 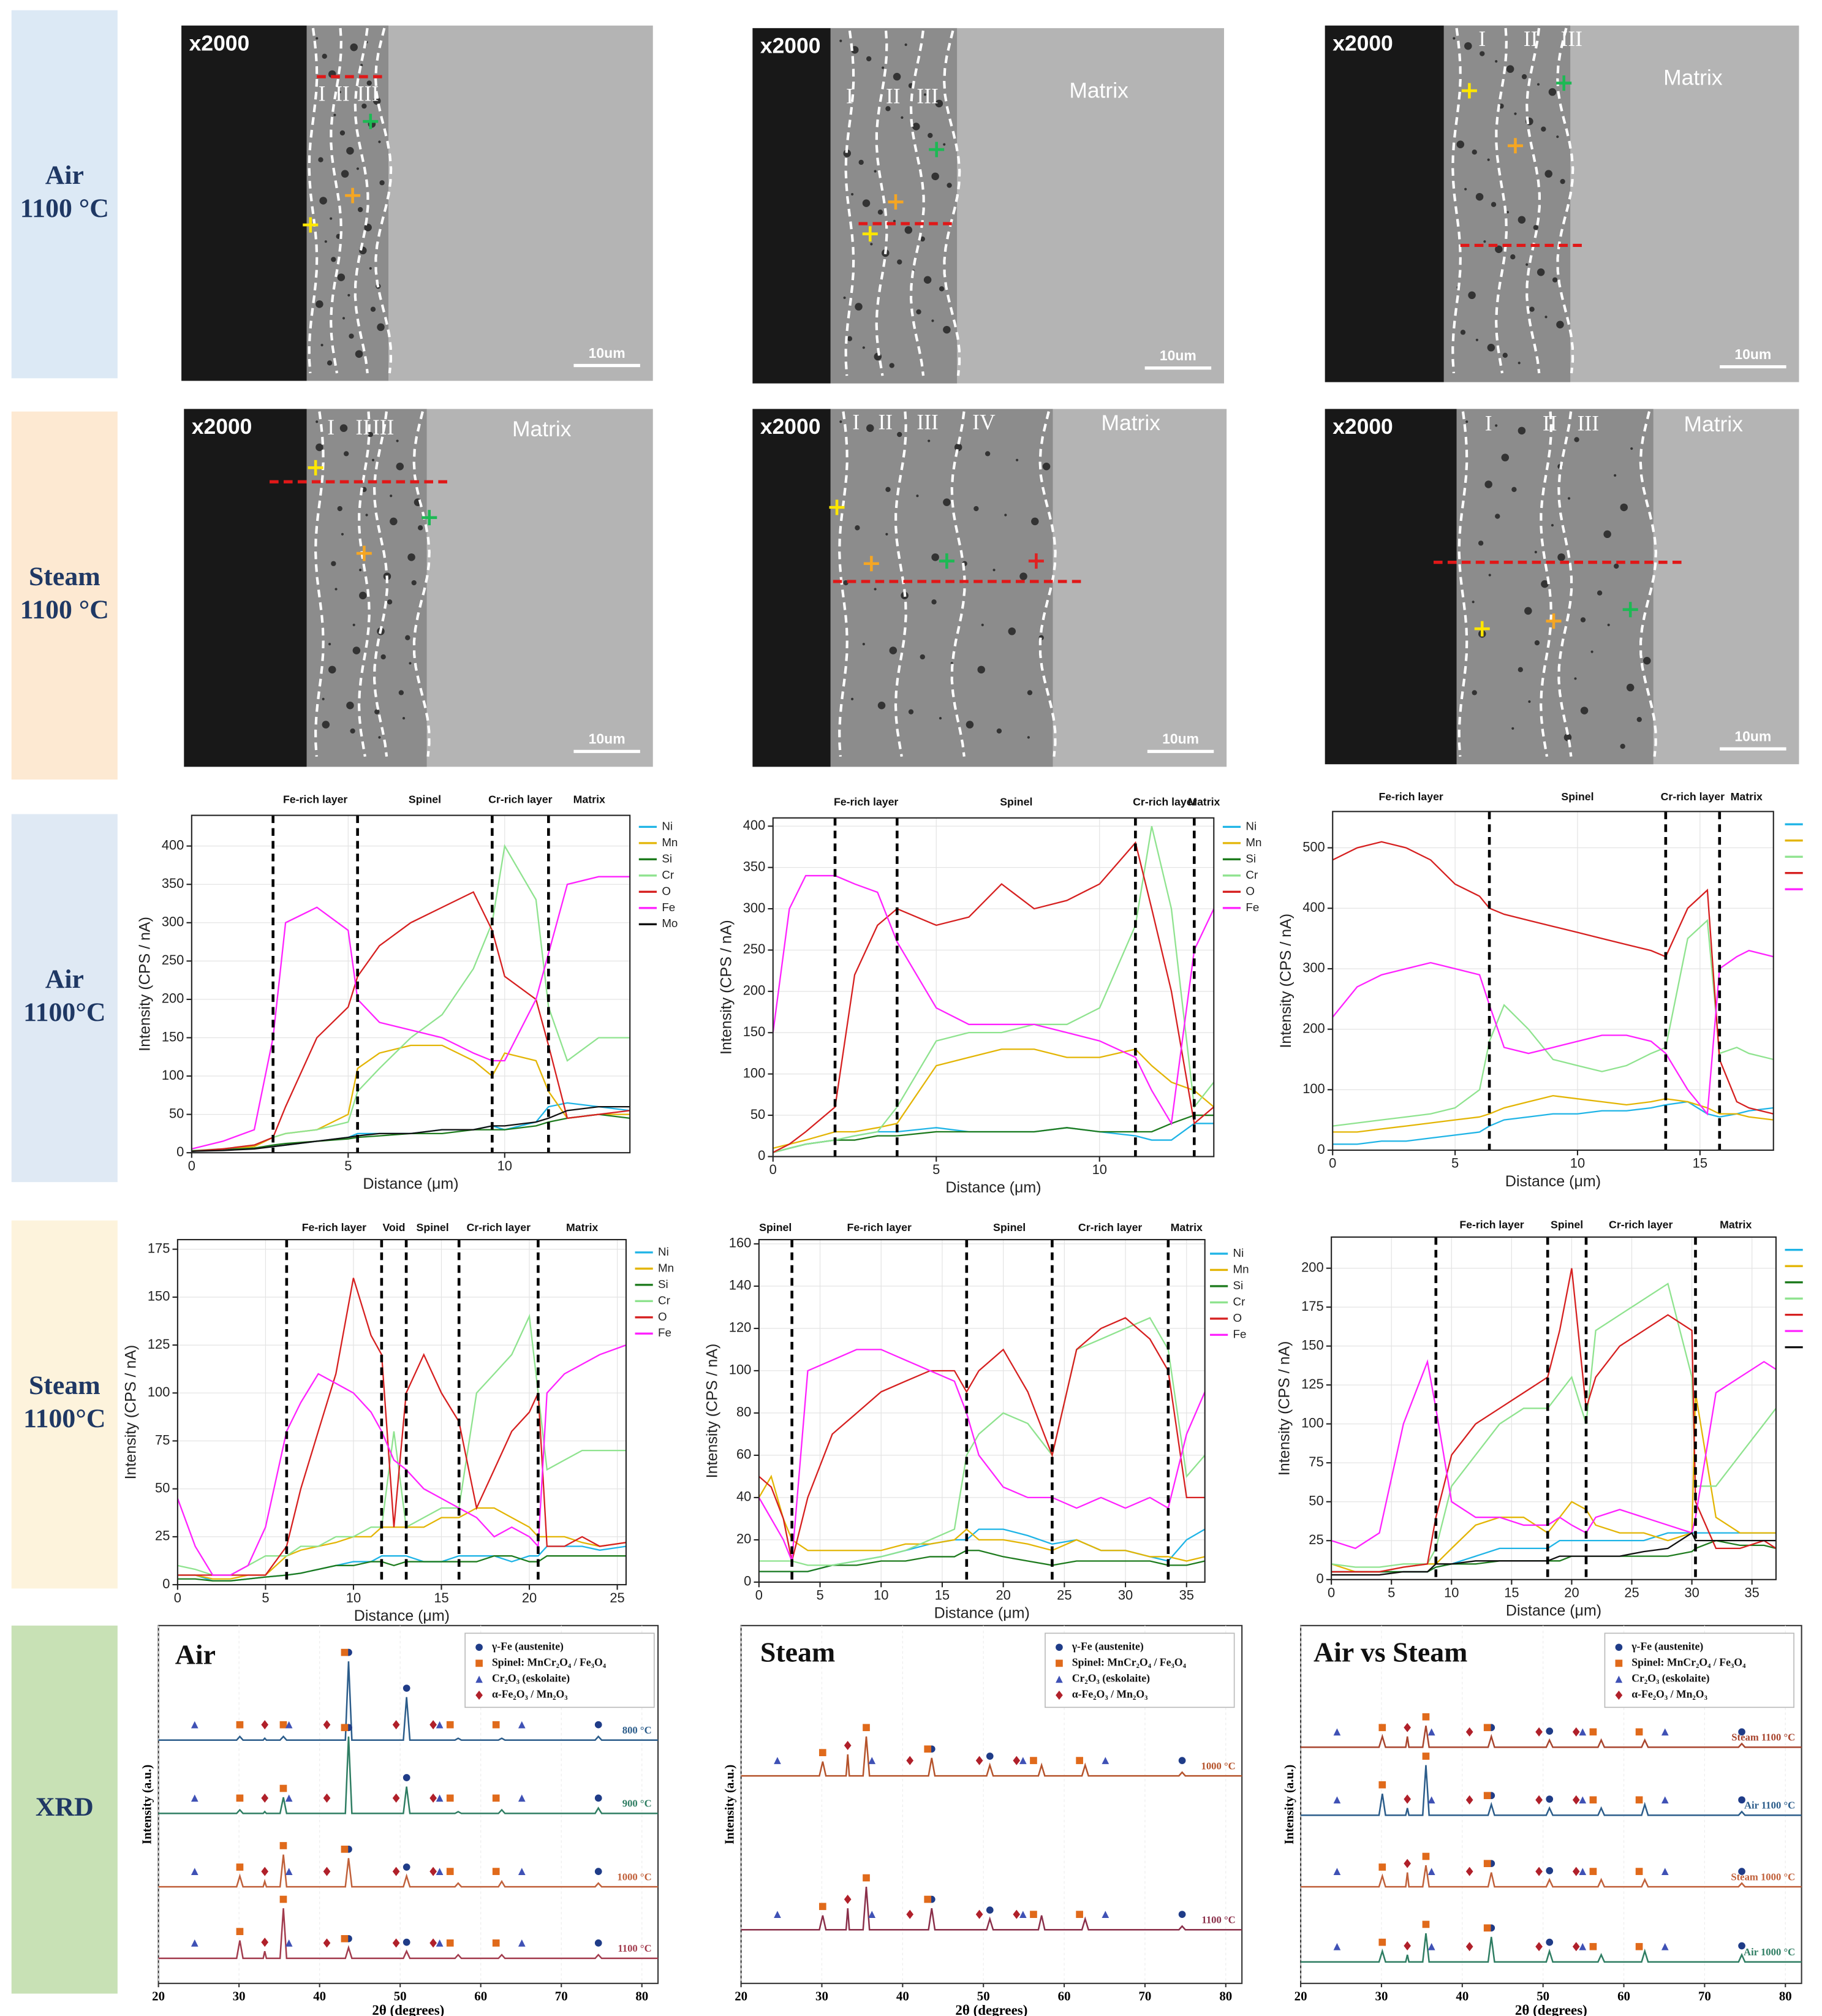 I want to click on x-tick-label: 25, so click(x=1631, y=1592).